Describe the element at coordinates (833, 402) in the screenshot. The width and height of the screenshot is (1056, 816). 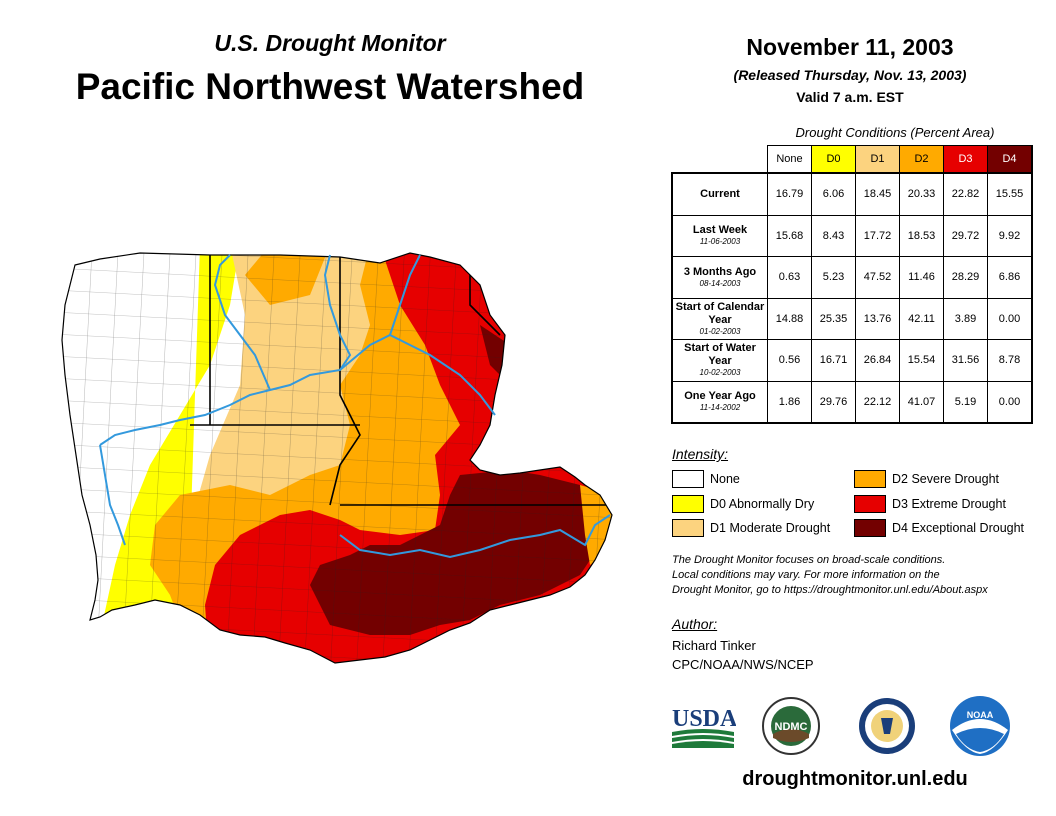
I see `table-cell: 29.76` at that location.